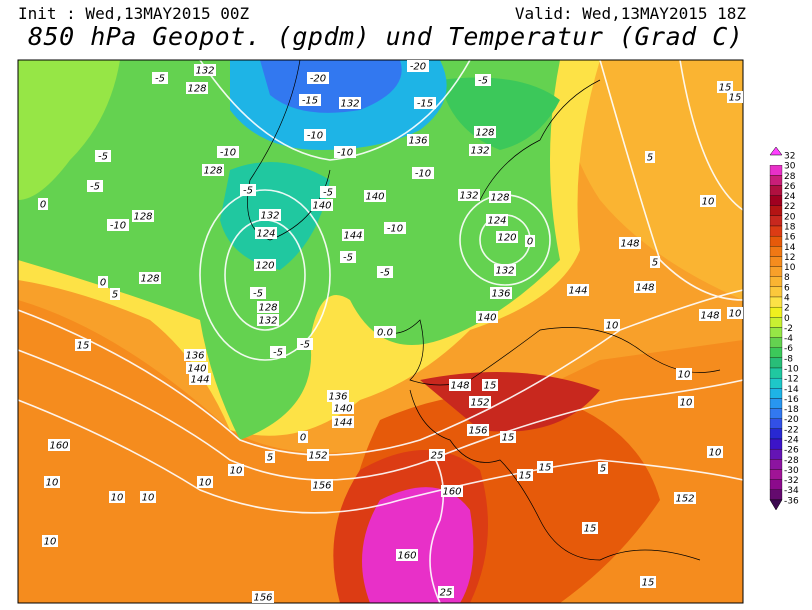 Image resolution: width=812 pixels, height=610 pixels. What do you see at coordinates (776, 151) in the screenshot?
I see `colorbar-tip` at bounding box center [776, 151].